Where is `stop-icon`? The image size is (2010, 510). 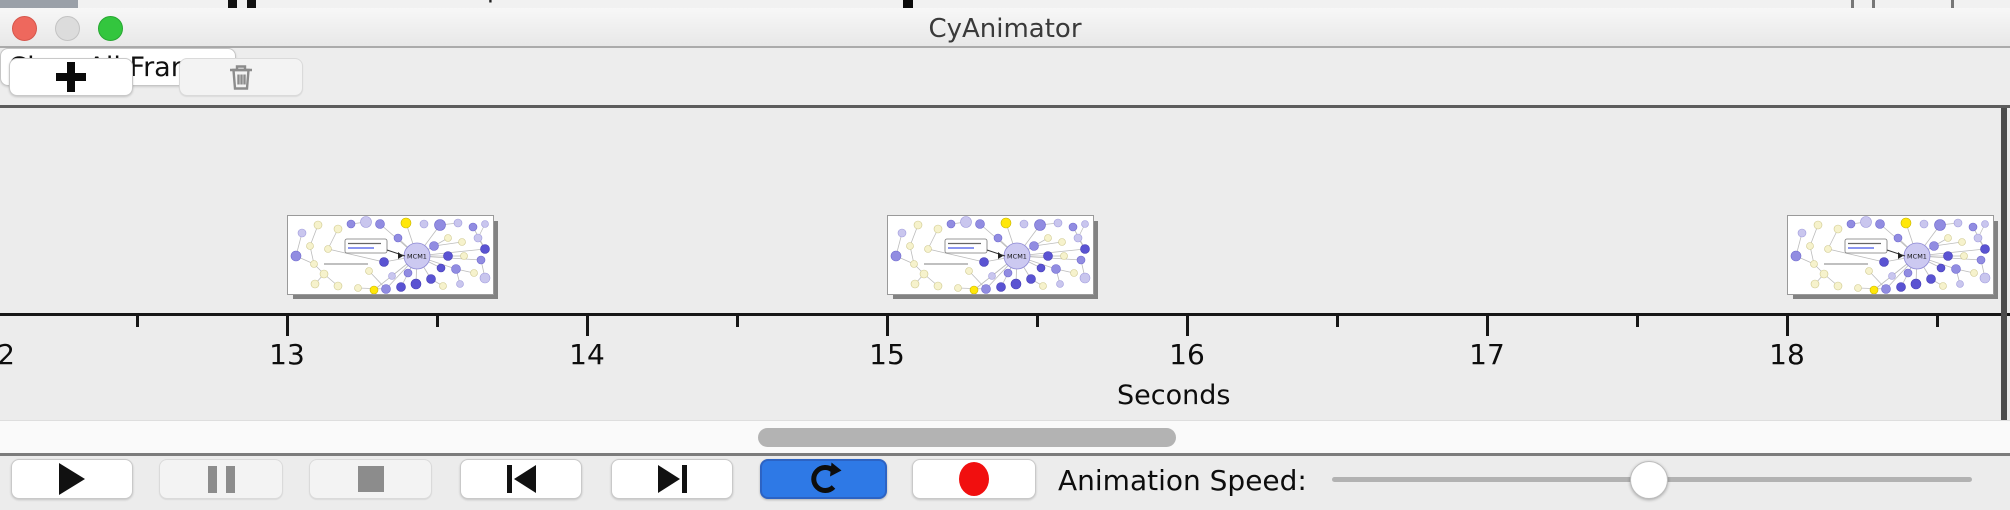
stop-icon is located at coordinates (370, 479).